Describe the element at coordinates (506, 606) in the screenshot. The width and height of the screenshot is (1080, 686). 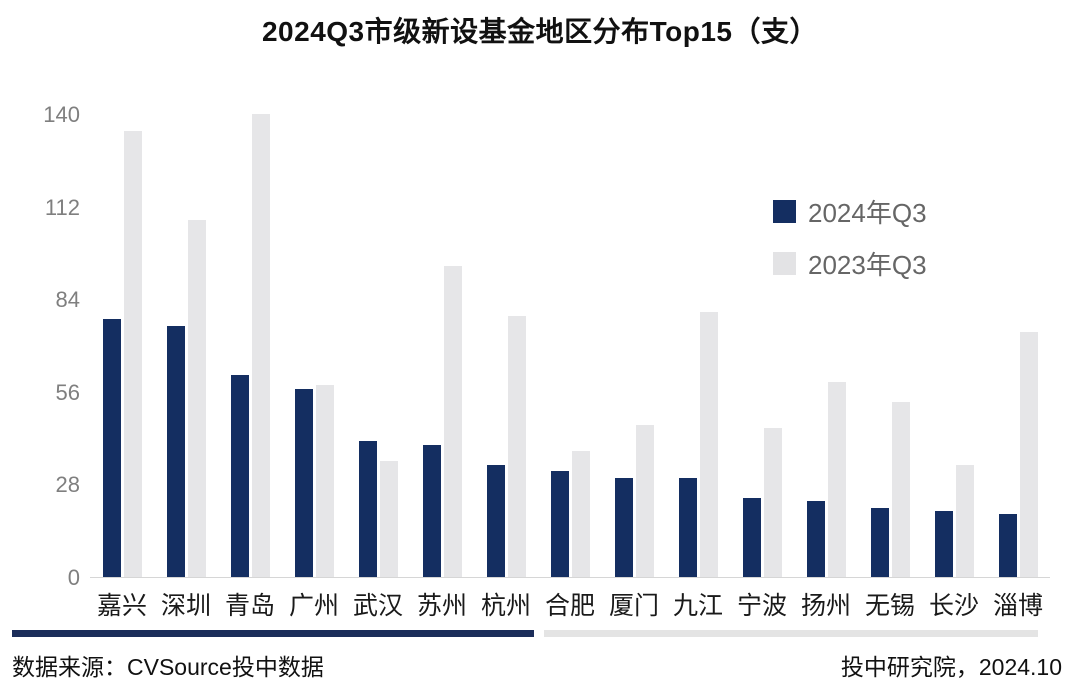
I see `x-label-杭州: 杭州` at that location.